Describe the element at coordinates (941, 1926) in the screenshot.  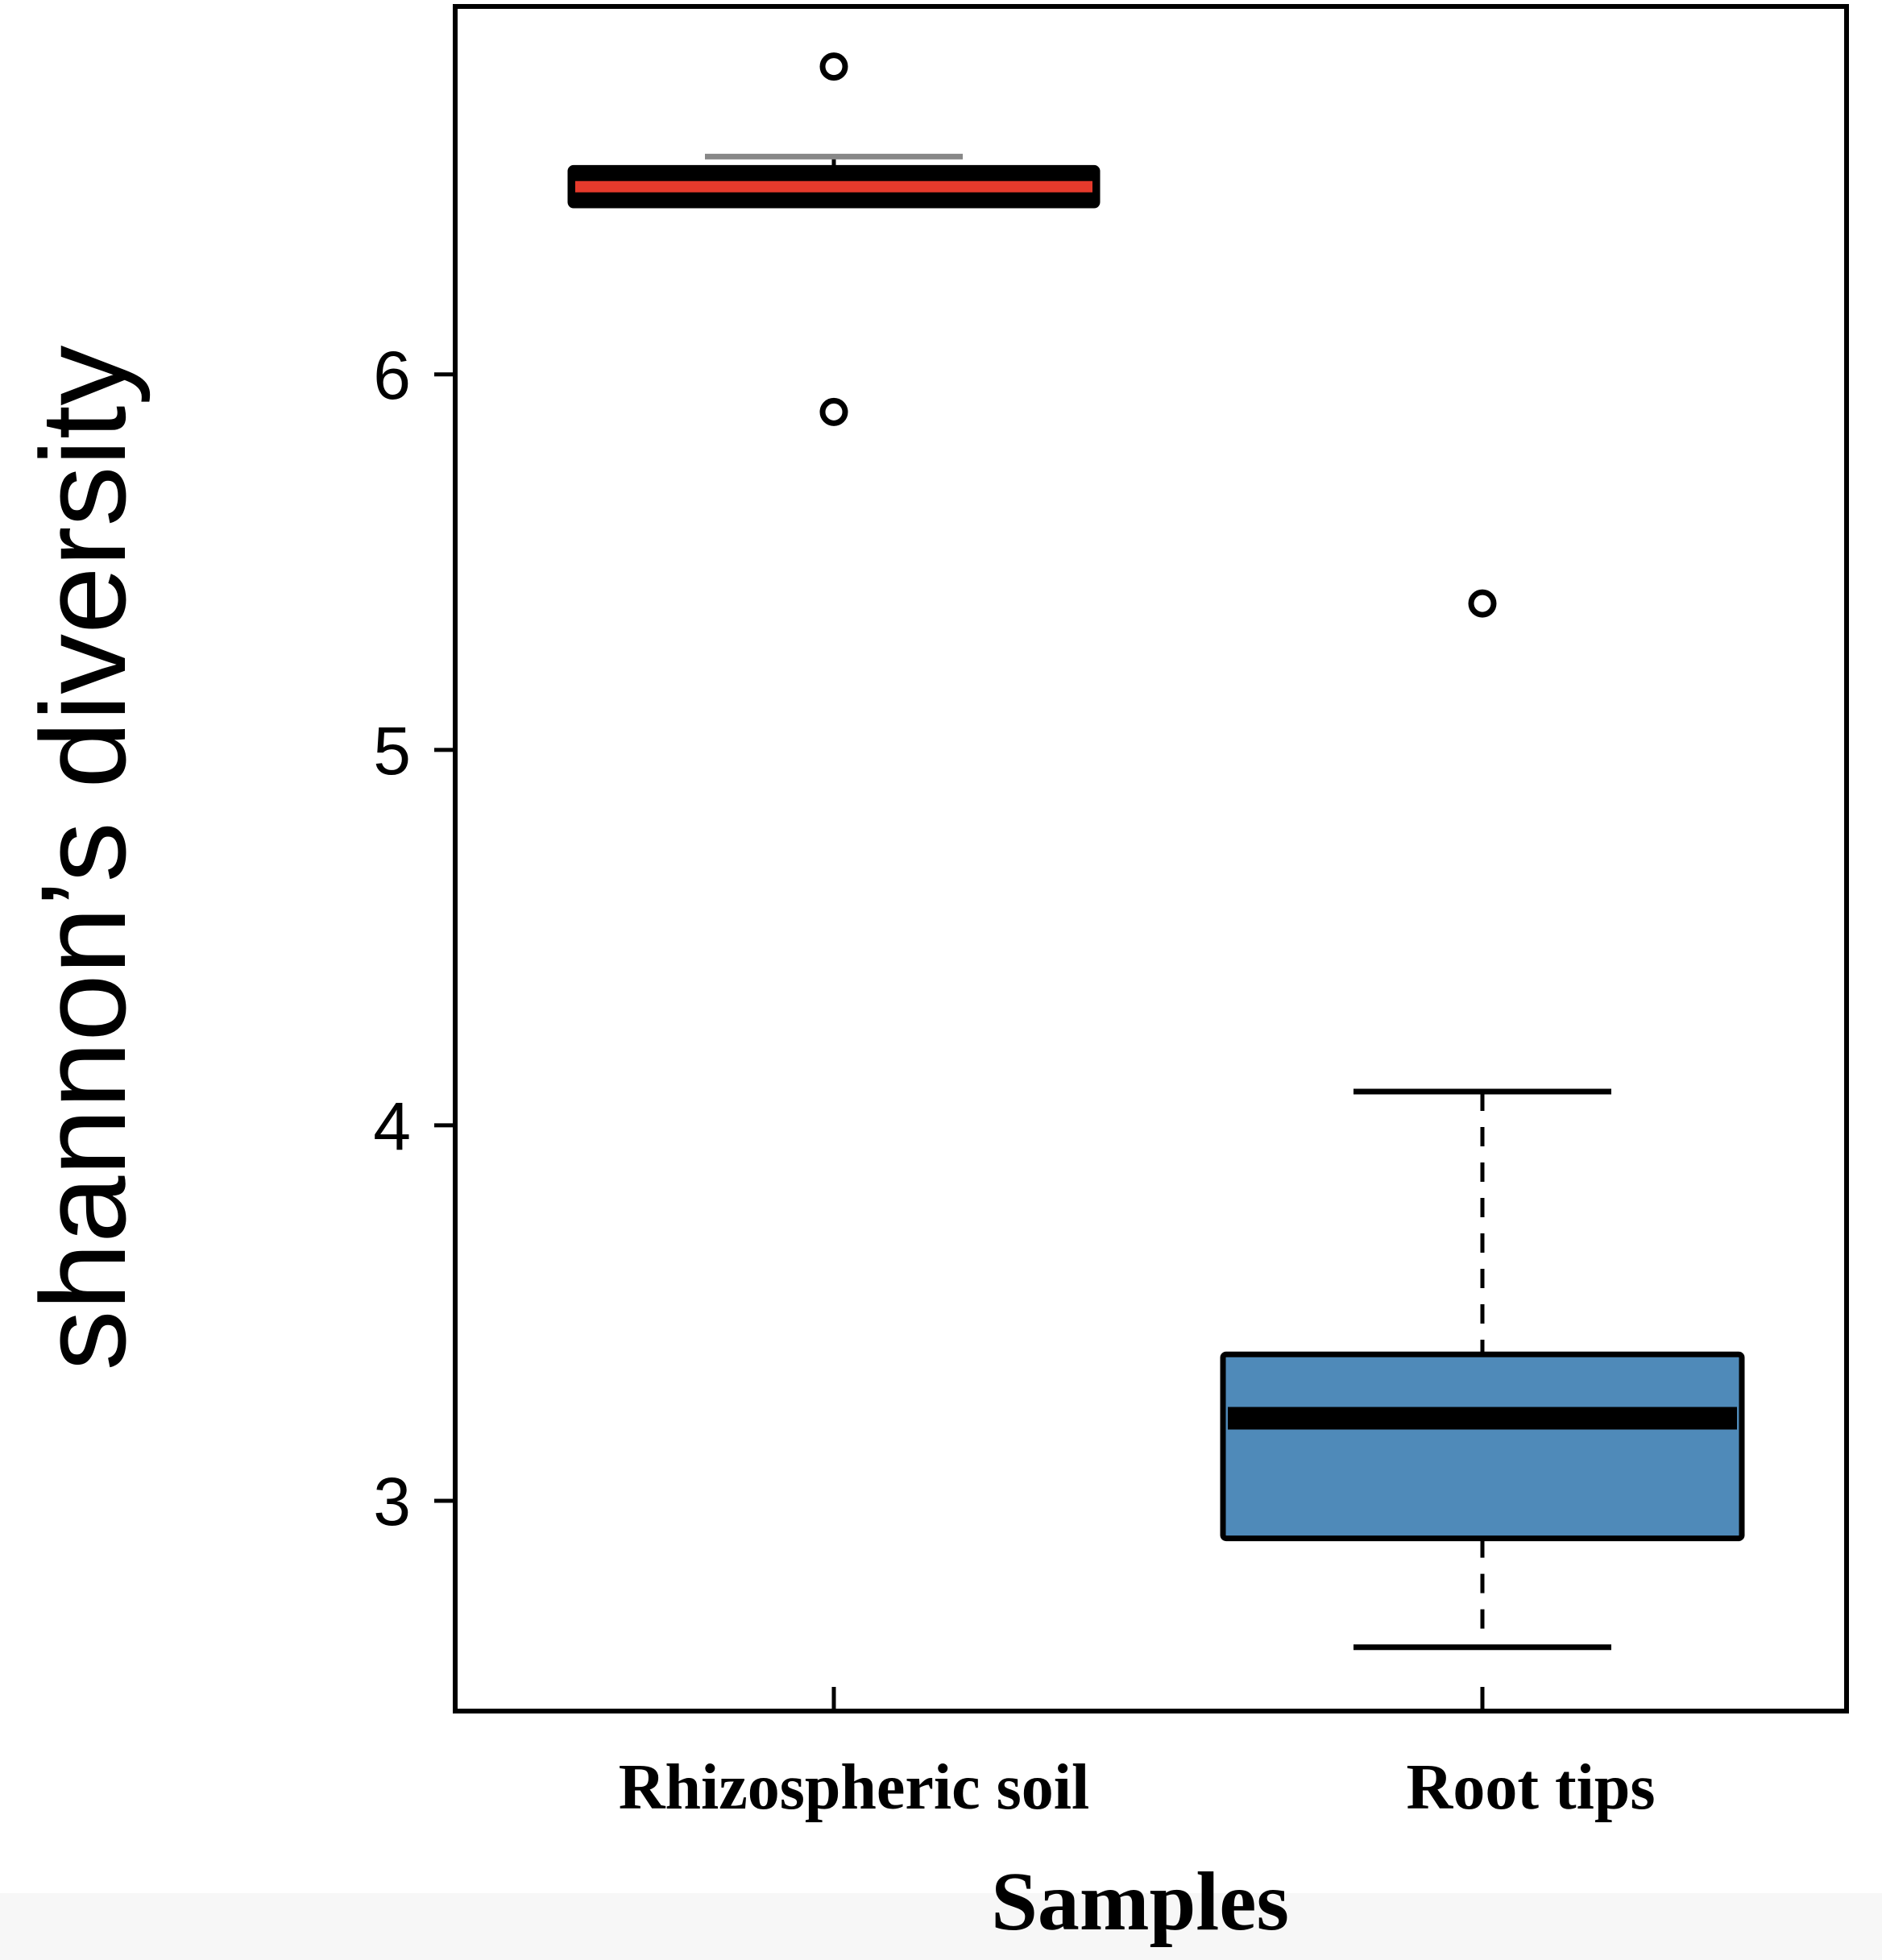
I see `bottom-band` at that location.